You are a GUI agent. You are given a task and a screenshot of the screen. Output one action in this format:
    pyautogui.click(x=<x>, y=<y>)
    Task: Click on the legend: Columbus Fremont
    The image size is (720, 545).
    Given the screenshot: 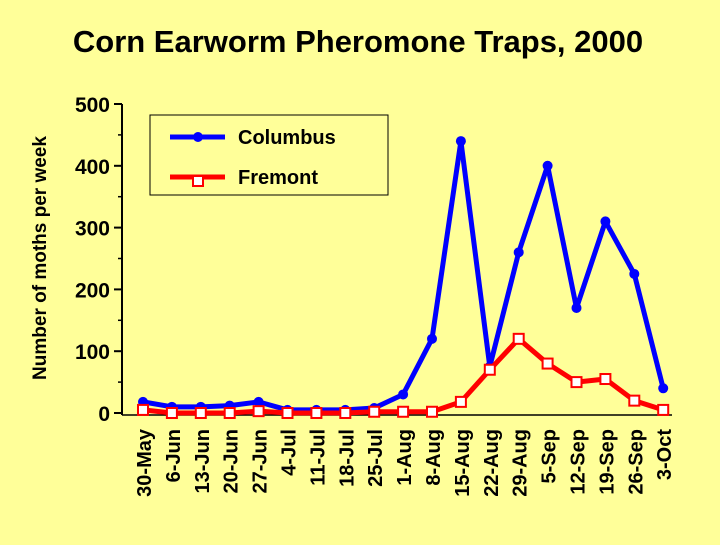 What is the action you would take?
    pyautogui.click(x=269, y=155)
    